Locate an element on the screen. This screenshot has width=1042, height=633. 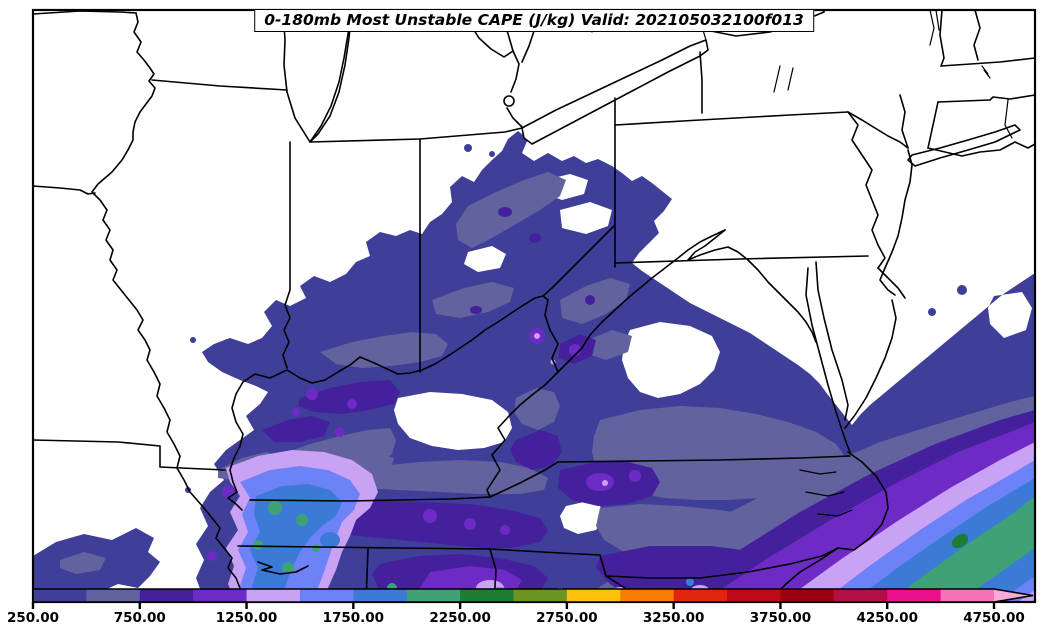
colorbar is located at coordinates (532, 598).